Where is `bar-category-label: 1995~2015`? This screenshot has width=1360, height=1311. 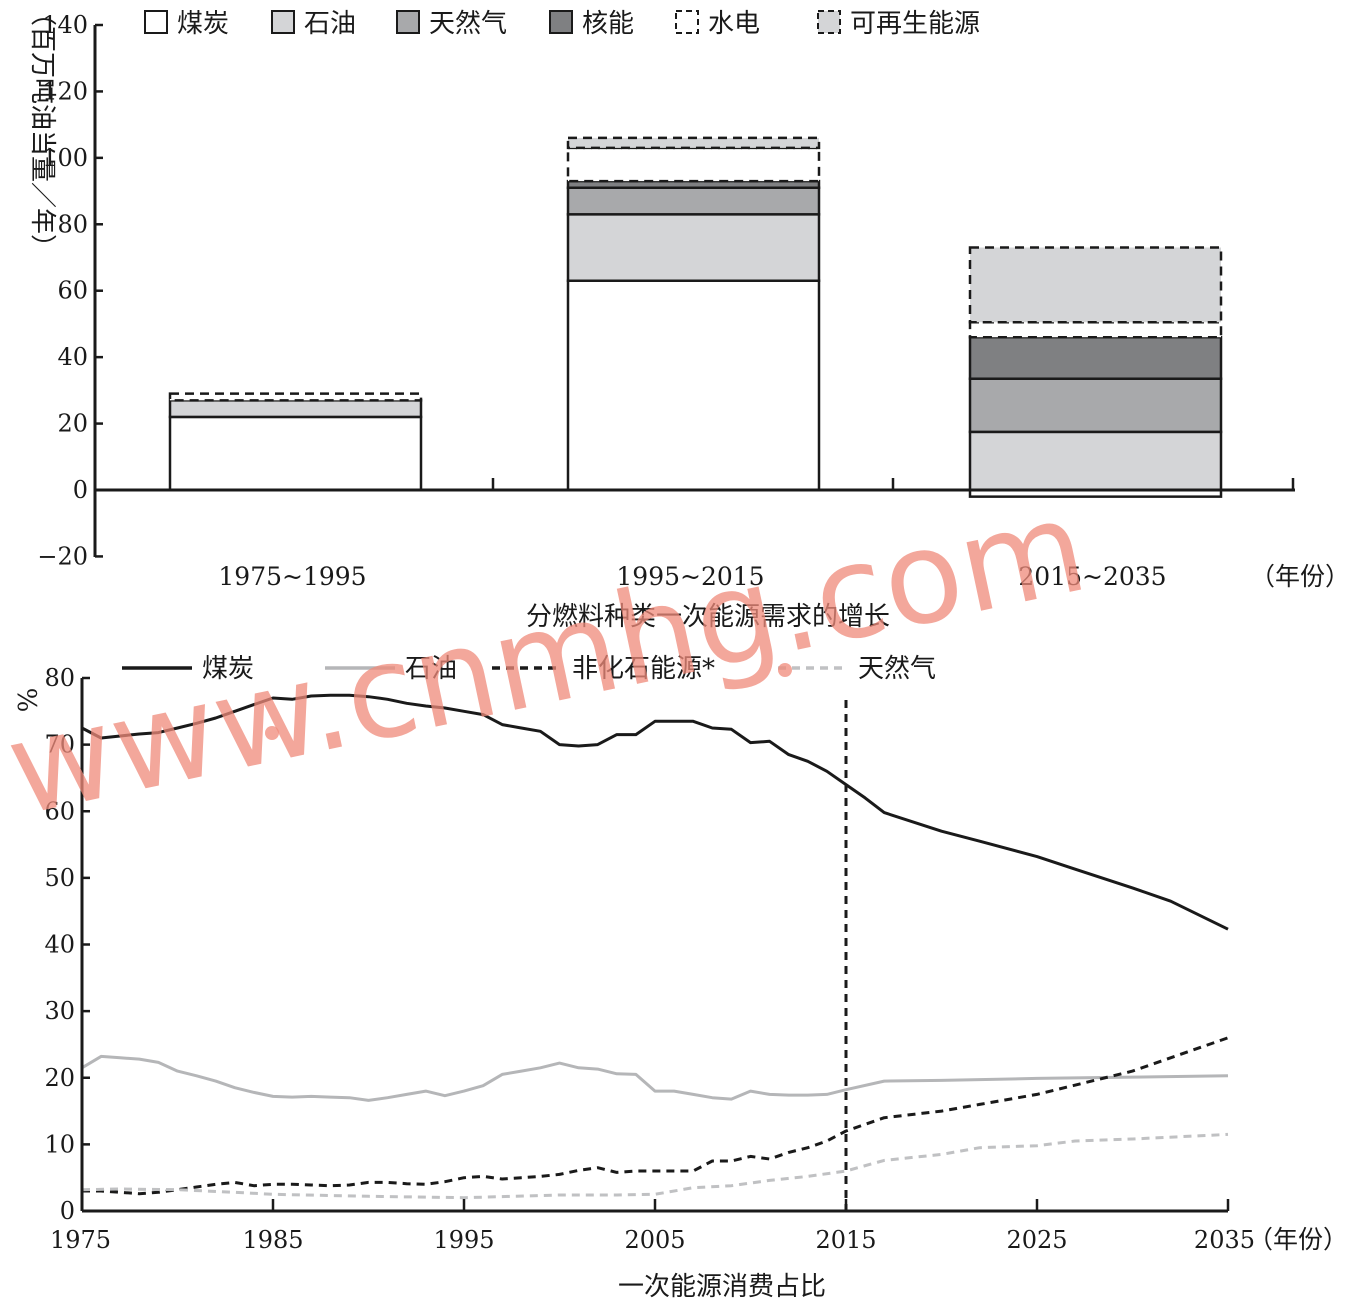 bar-category-label: 1995~2015 is located at coordinates (690, 576).